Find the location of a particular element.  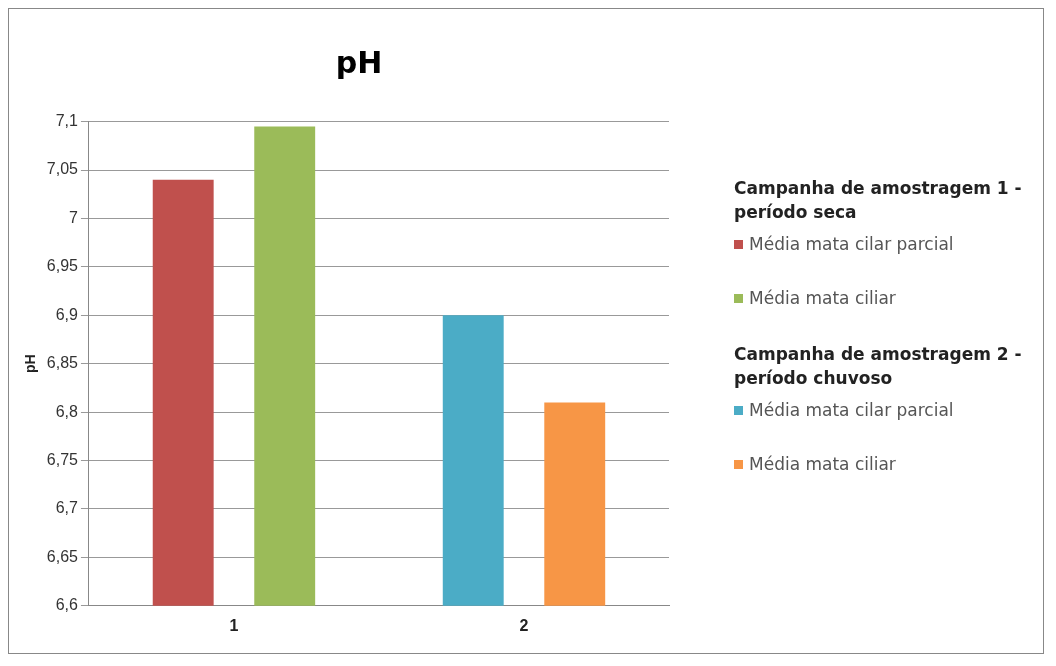

x-tick-label: 2 is located at coordinates (524, 625).